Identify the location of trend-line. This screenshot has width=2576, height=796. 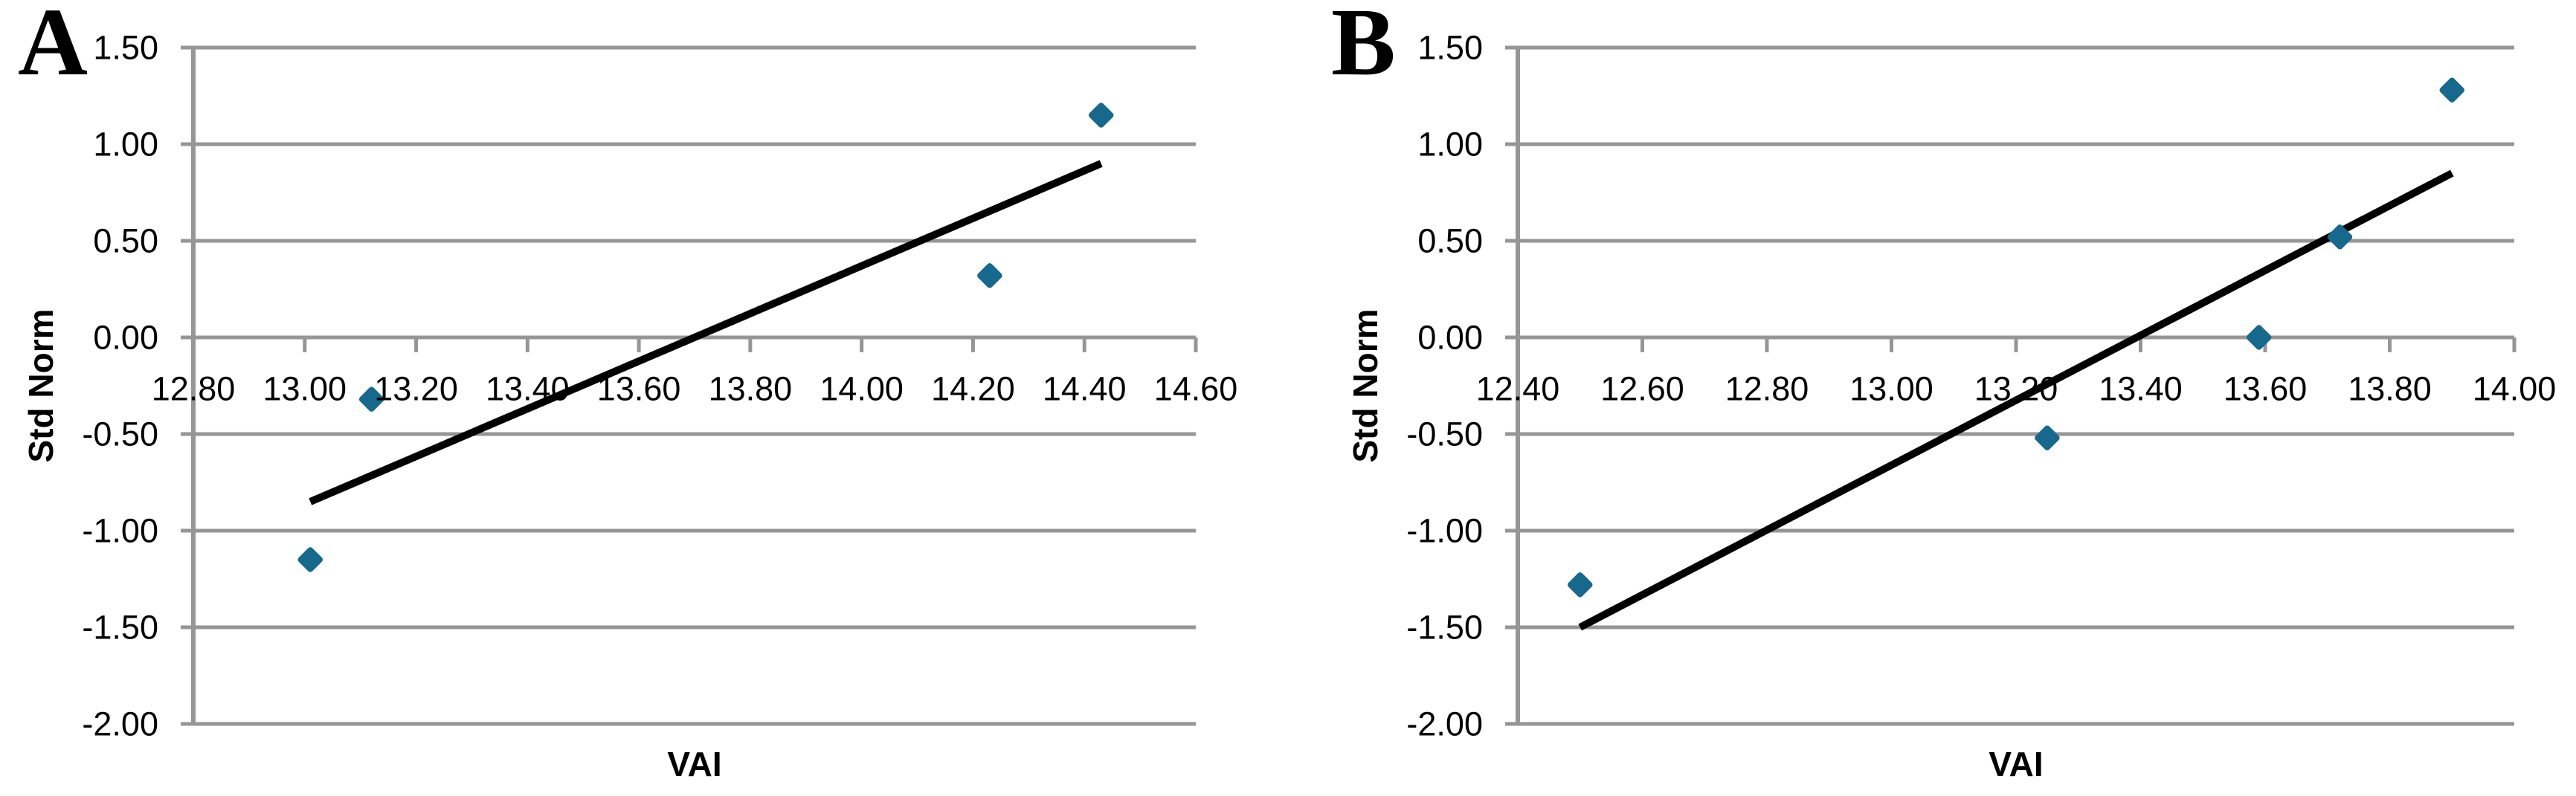
(706, 332).